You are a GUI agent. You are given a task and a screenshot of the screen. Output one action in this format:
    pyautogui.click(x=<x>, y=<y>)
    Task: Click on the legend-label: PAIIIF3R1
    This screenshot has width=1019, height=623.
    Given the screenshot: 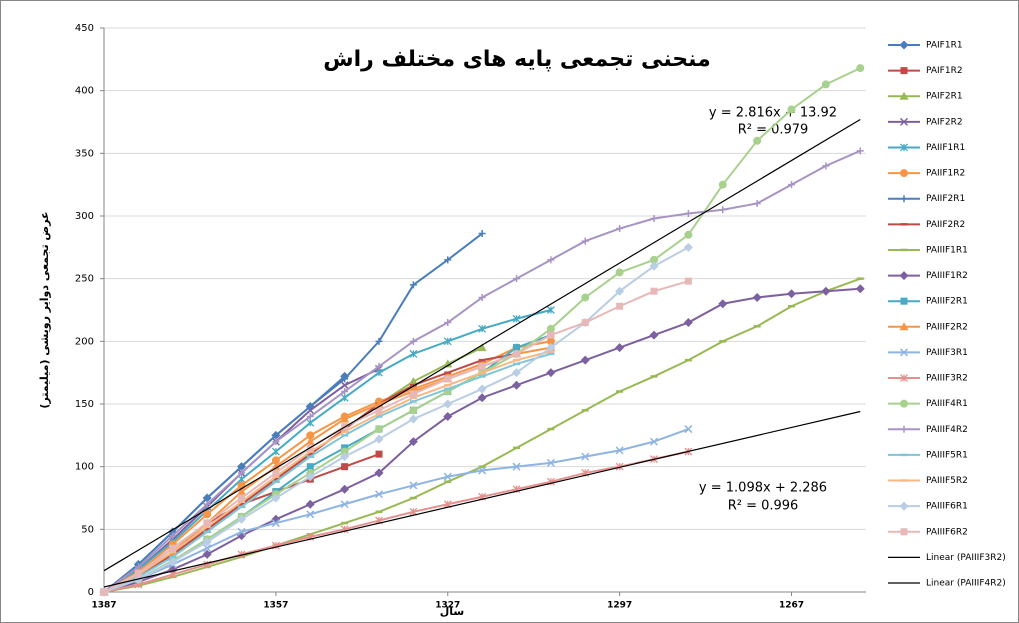 What is the action you would take?
    pyautogui.click(x=947, y=353)
    